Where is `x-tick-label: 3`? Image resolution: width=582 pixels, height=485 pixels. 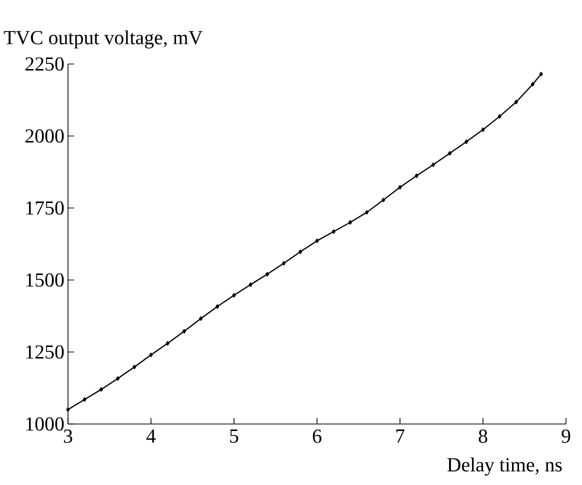
x-tick-label: 3 is located at coordinates (68, 436).